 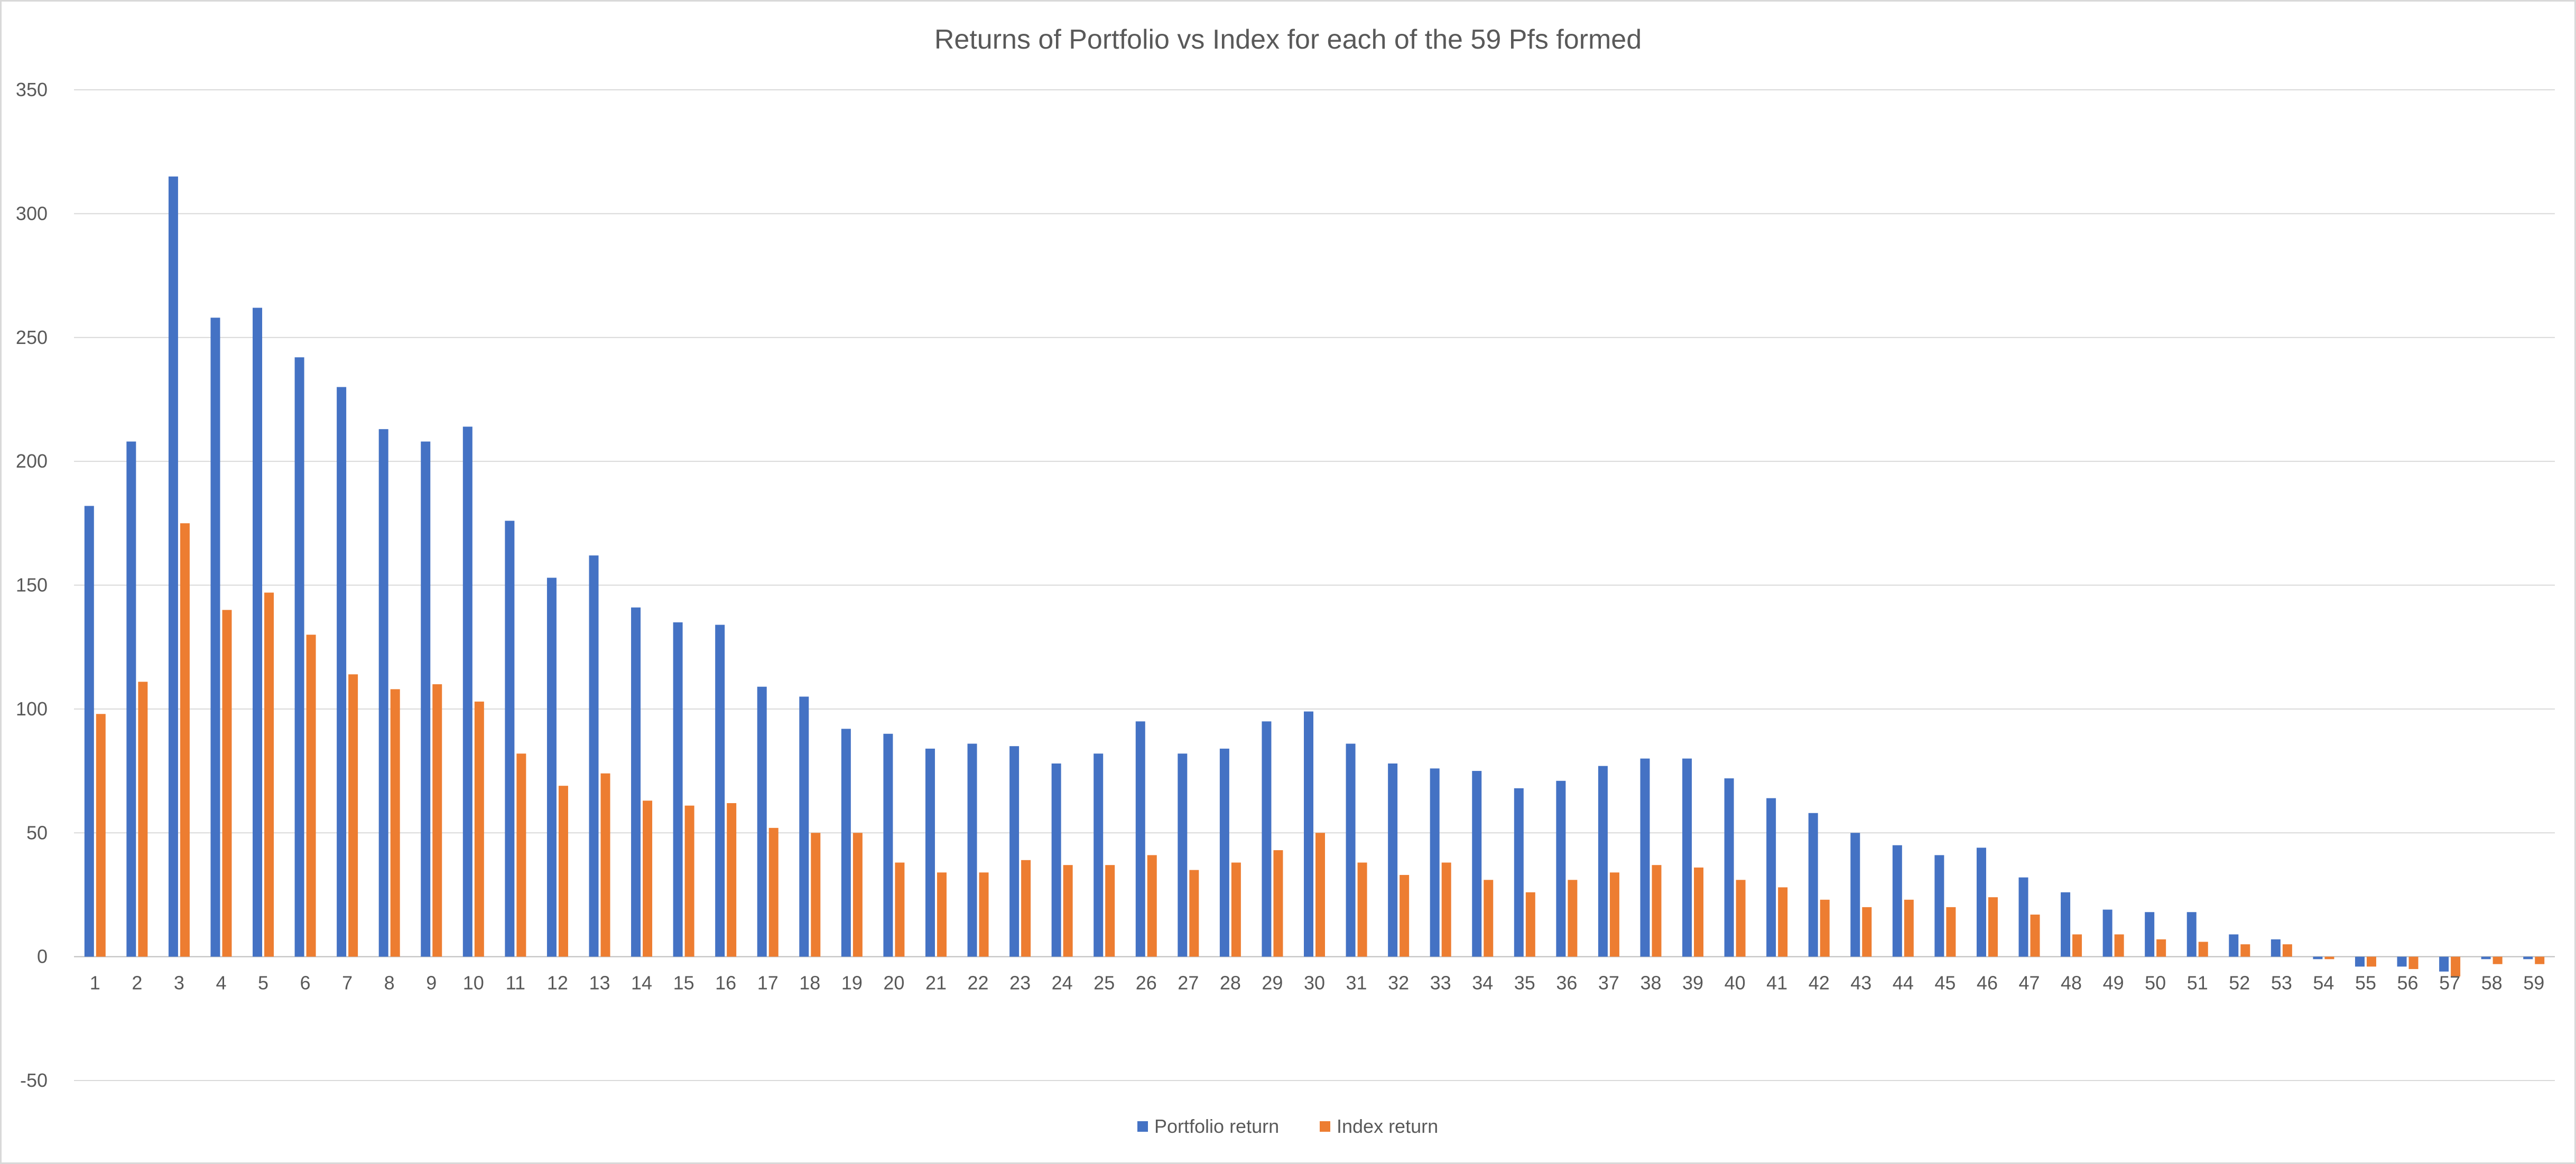 What do you see at coordinates (726, 983) in the screenshot?
I see `x-tick-label: 16` at bounding box center [726, 983].